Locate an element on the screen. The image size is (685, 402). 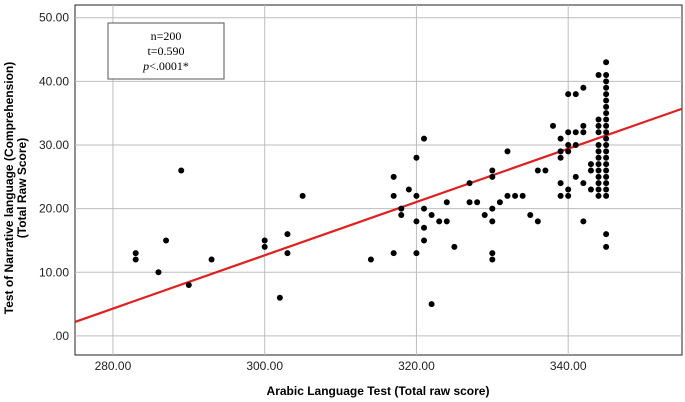
y-tick-label: 10.00 is located at coordinates (54, 272).